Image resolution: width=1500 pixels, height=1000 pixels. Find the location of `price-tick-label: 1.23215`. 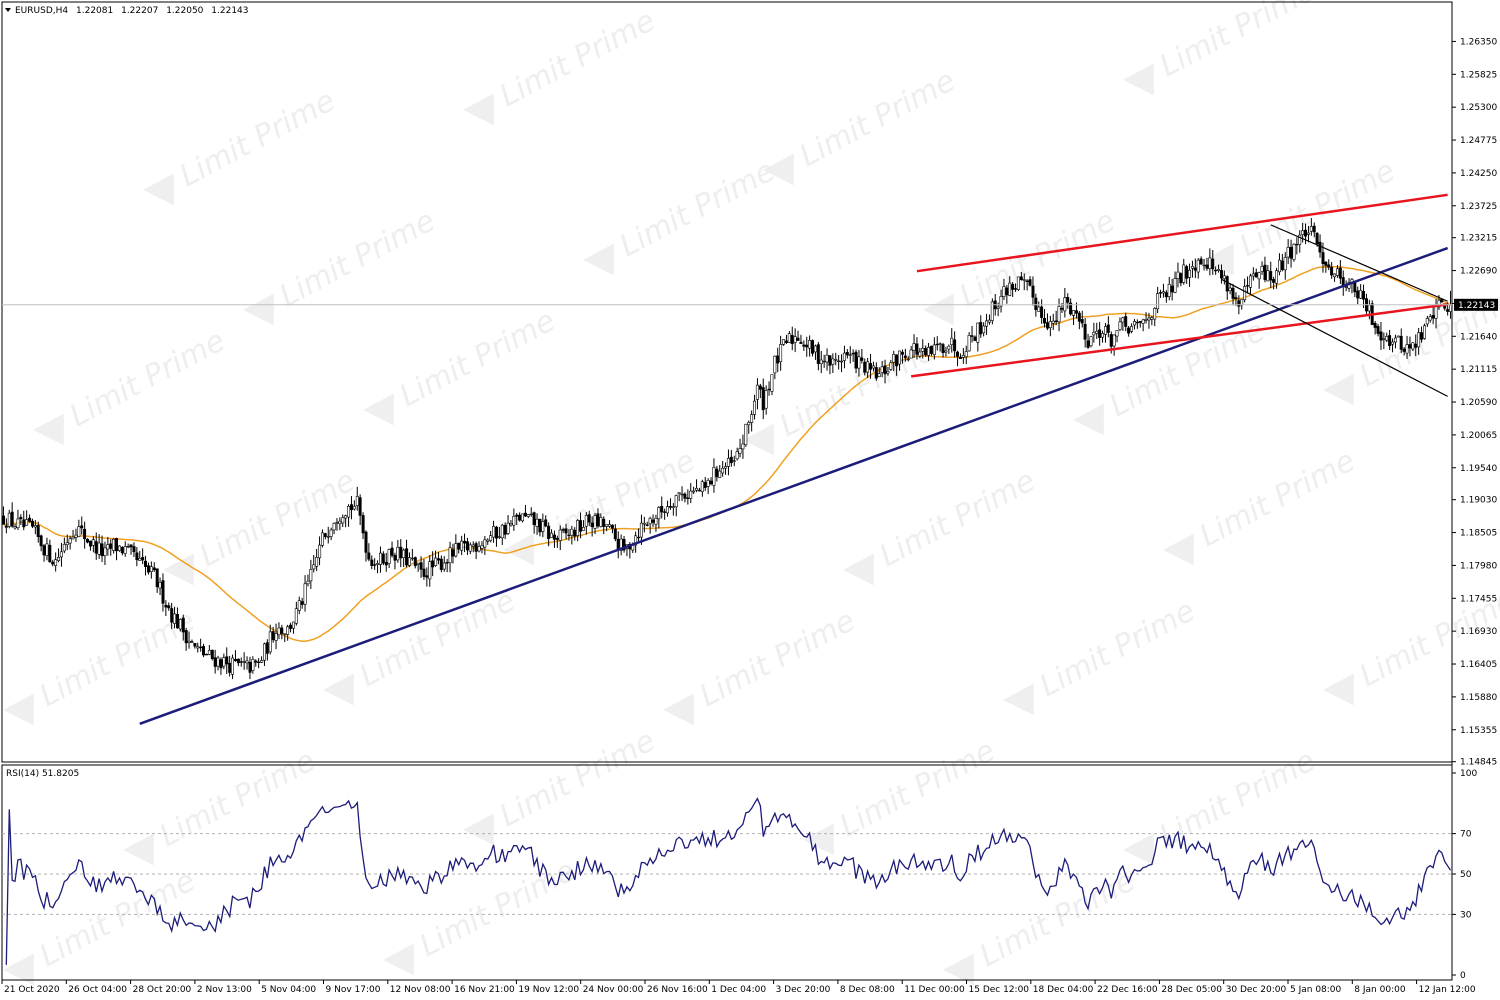

price-tick-label: 1.23215 is located at coordinates (1478, 239).